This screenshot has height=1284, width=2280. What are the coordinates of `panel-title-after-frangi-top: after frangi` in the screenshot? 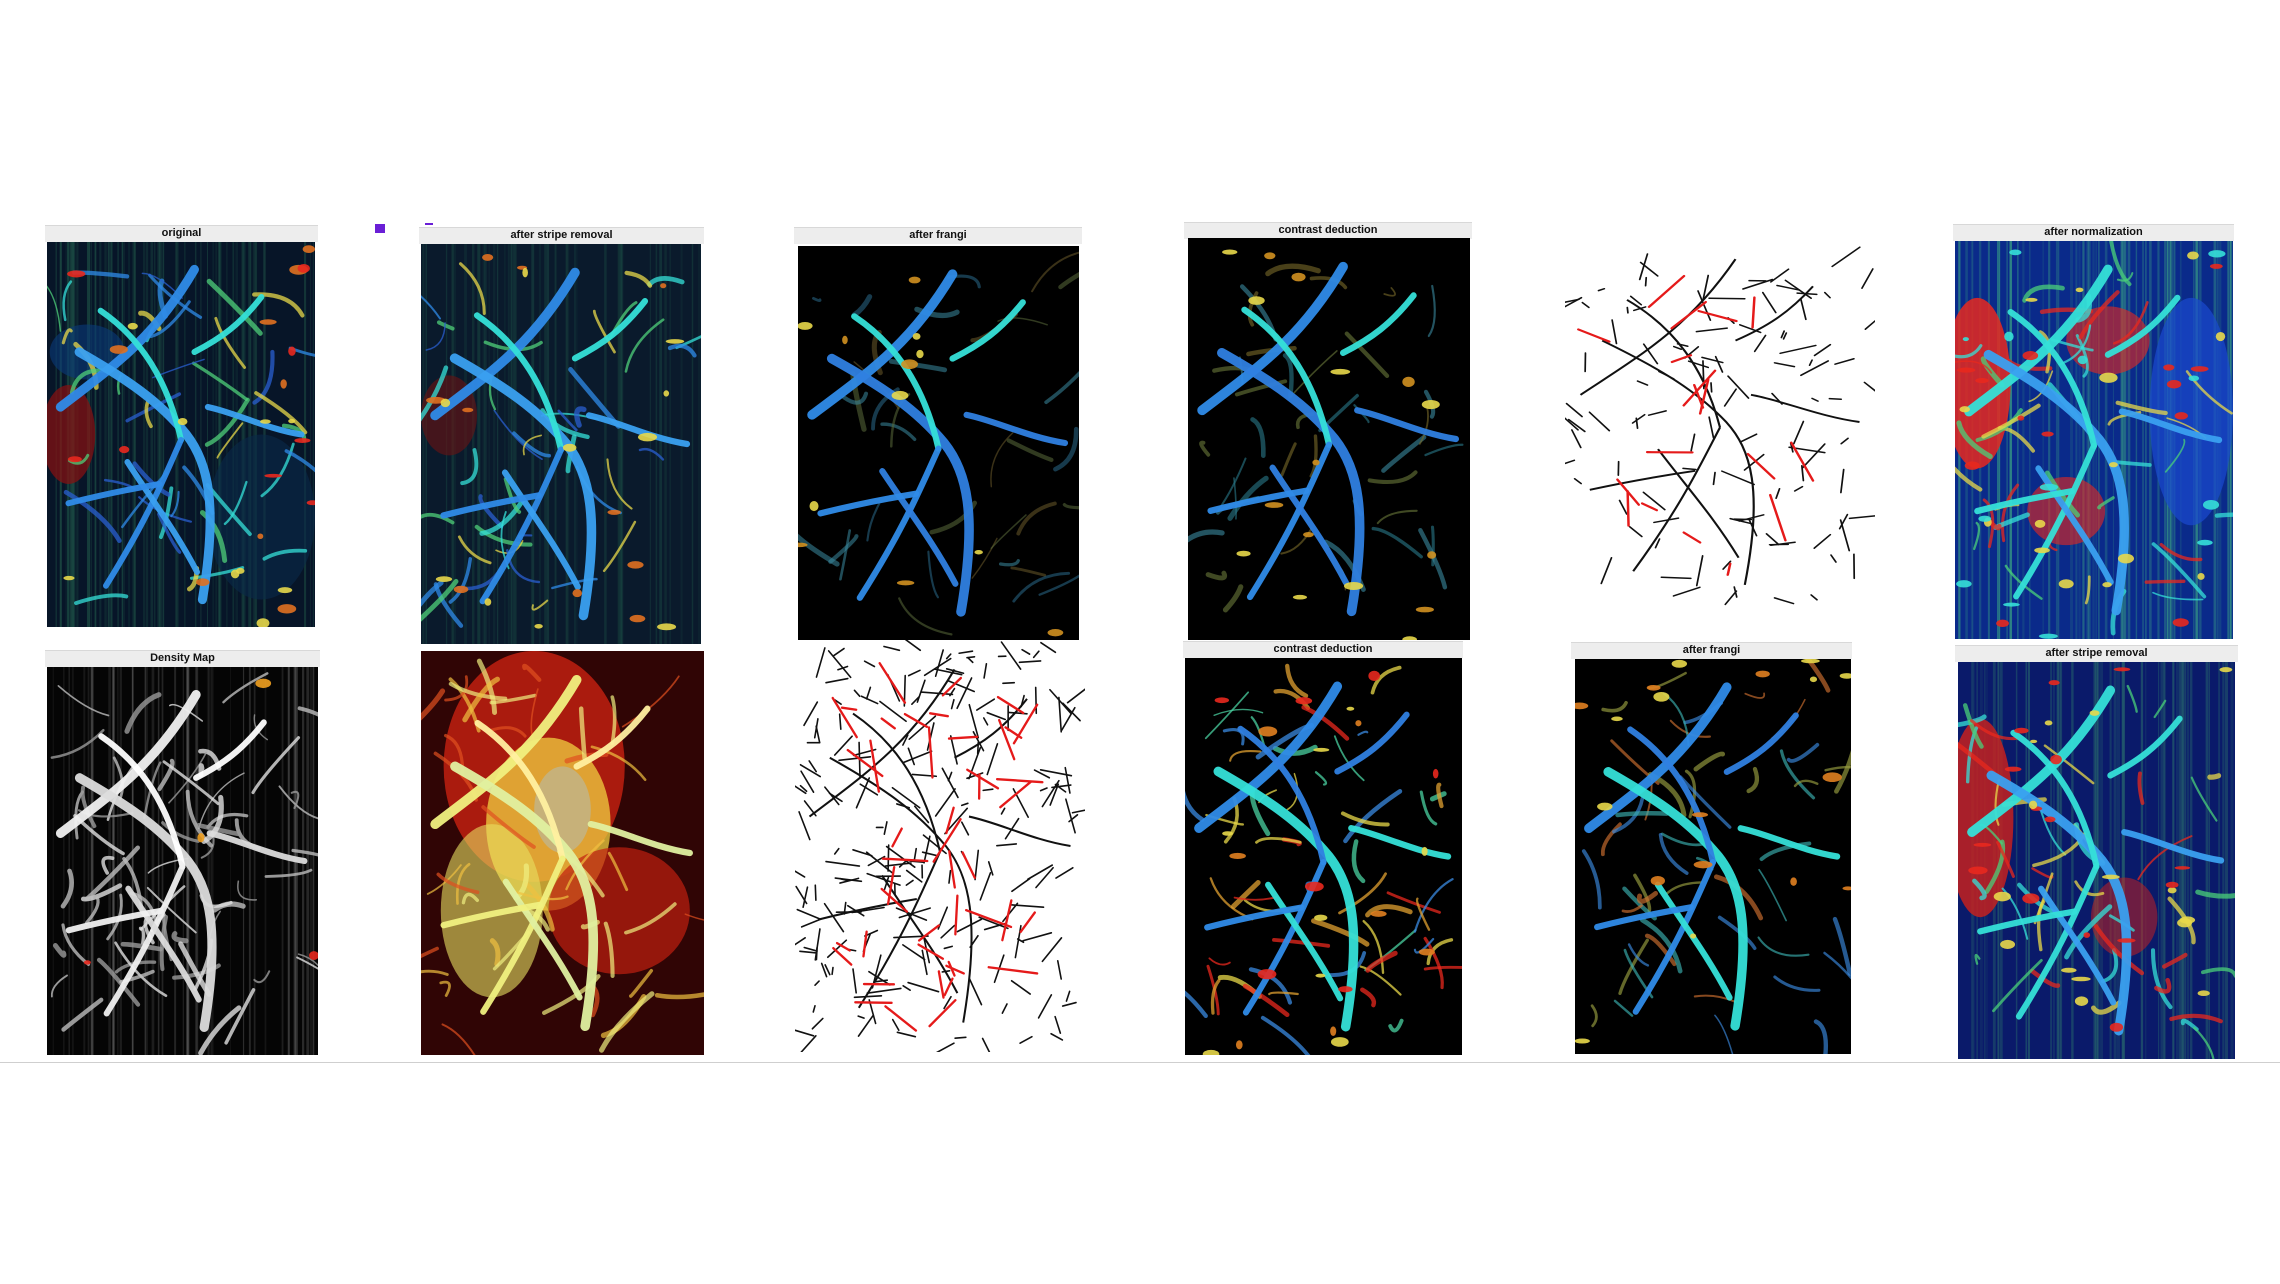 It's located at (938, 235).